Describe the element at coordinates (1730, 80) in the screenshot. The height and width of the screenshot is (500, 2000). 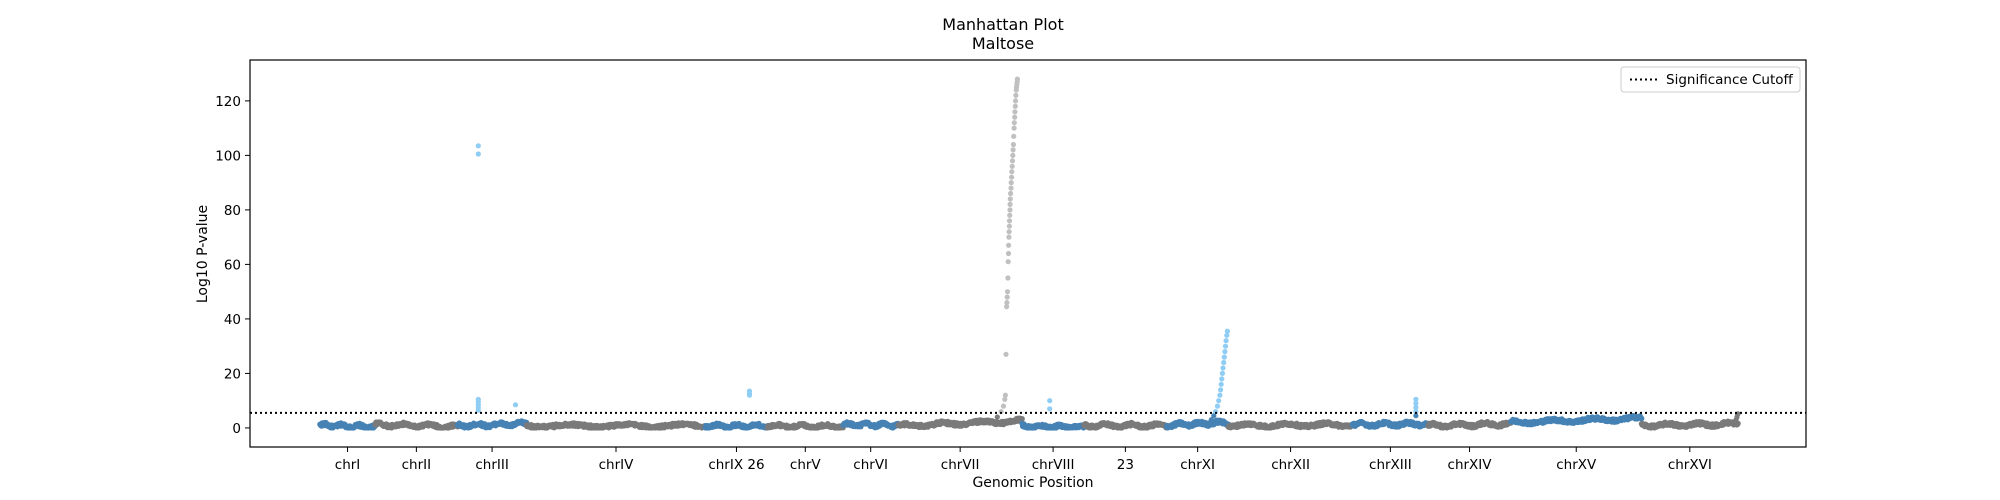
I see `legend-entry-significance-cutoff: Significance Cutoff` at that location.